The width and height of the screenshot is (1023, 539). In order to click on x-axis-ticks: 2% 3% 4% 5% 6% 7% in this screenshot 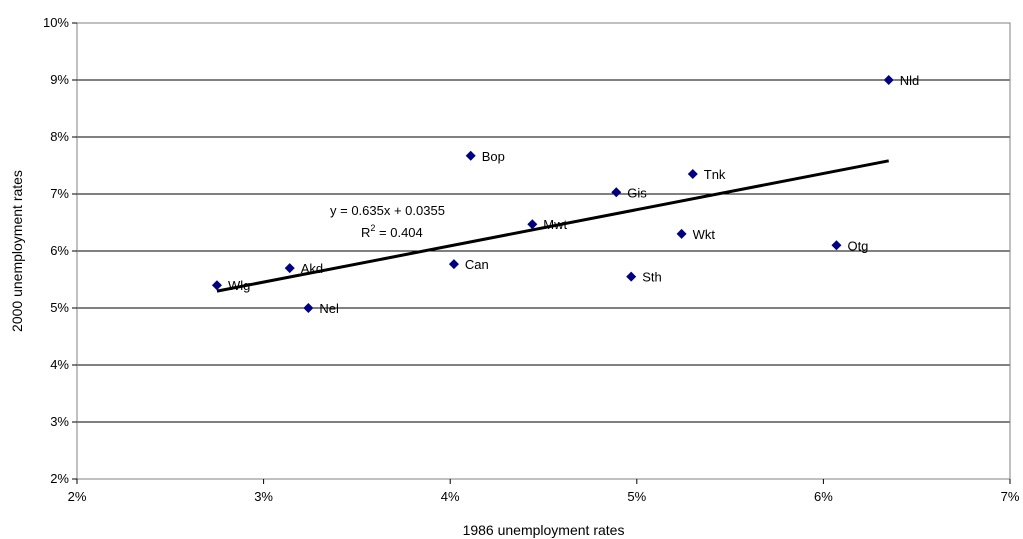, I will do `click(544, 491)`.